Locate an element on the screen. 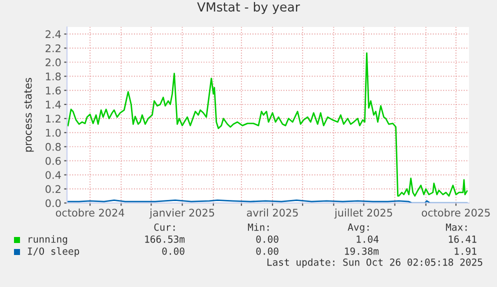  y-tick-label: 1.8 is located at coordinates (53, 76).